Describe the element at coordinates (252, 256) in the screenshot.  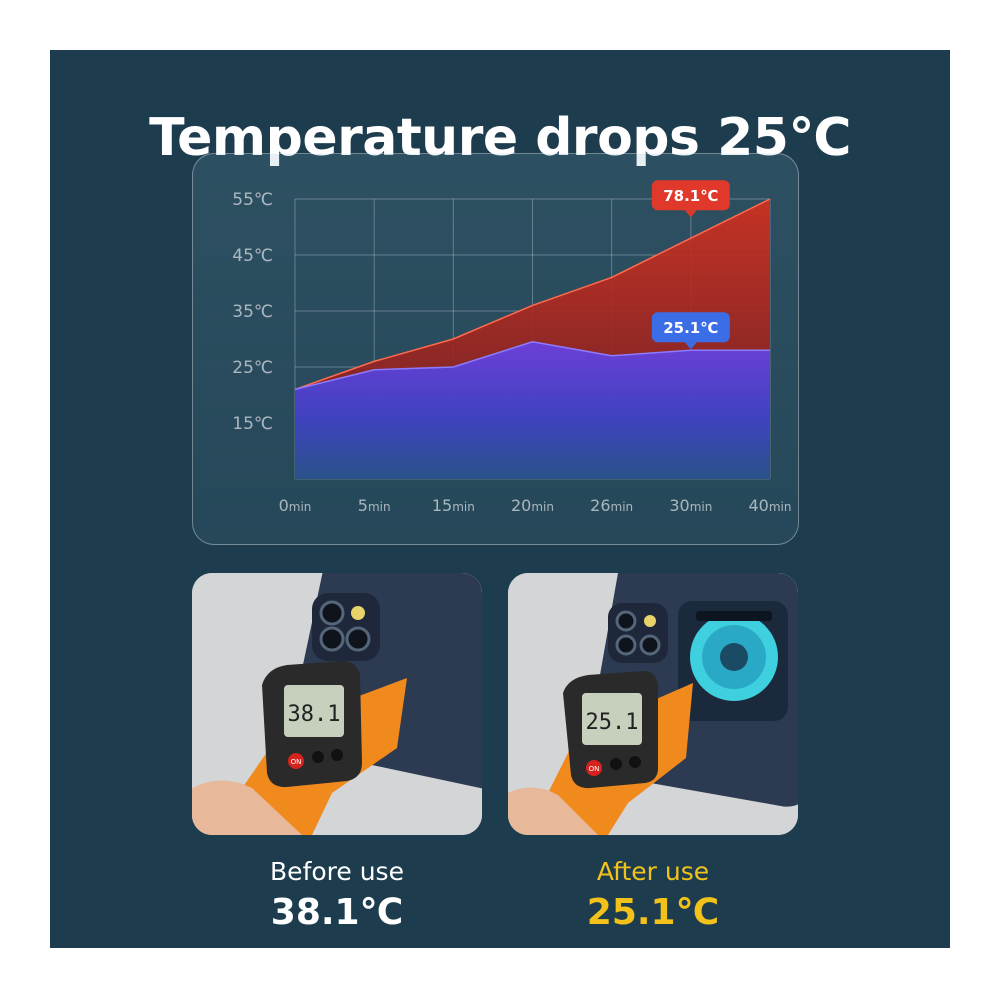
I see `y-tick-label: 45℃` at that location.